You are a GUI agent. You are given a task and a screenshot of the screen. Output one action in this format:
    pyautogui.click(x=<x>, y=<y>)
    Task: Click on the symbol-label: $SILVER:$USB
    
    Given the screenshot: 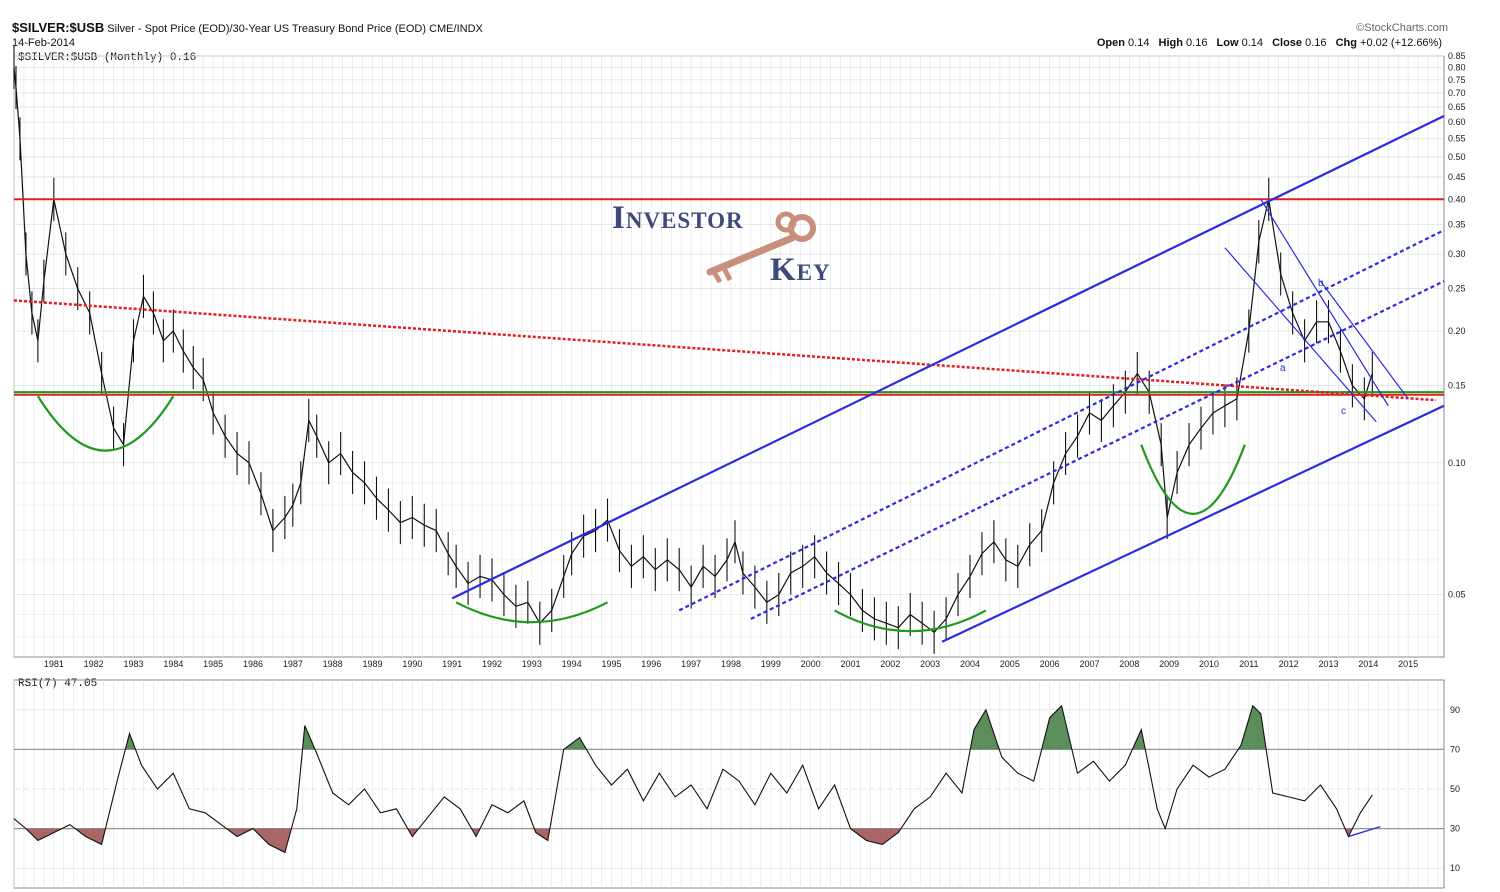 What is the action you would take?
    pyautogui.click(x=58, y=27)
    